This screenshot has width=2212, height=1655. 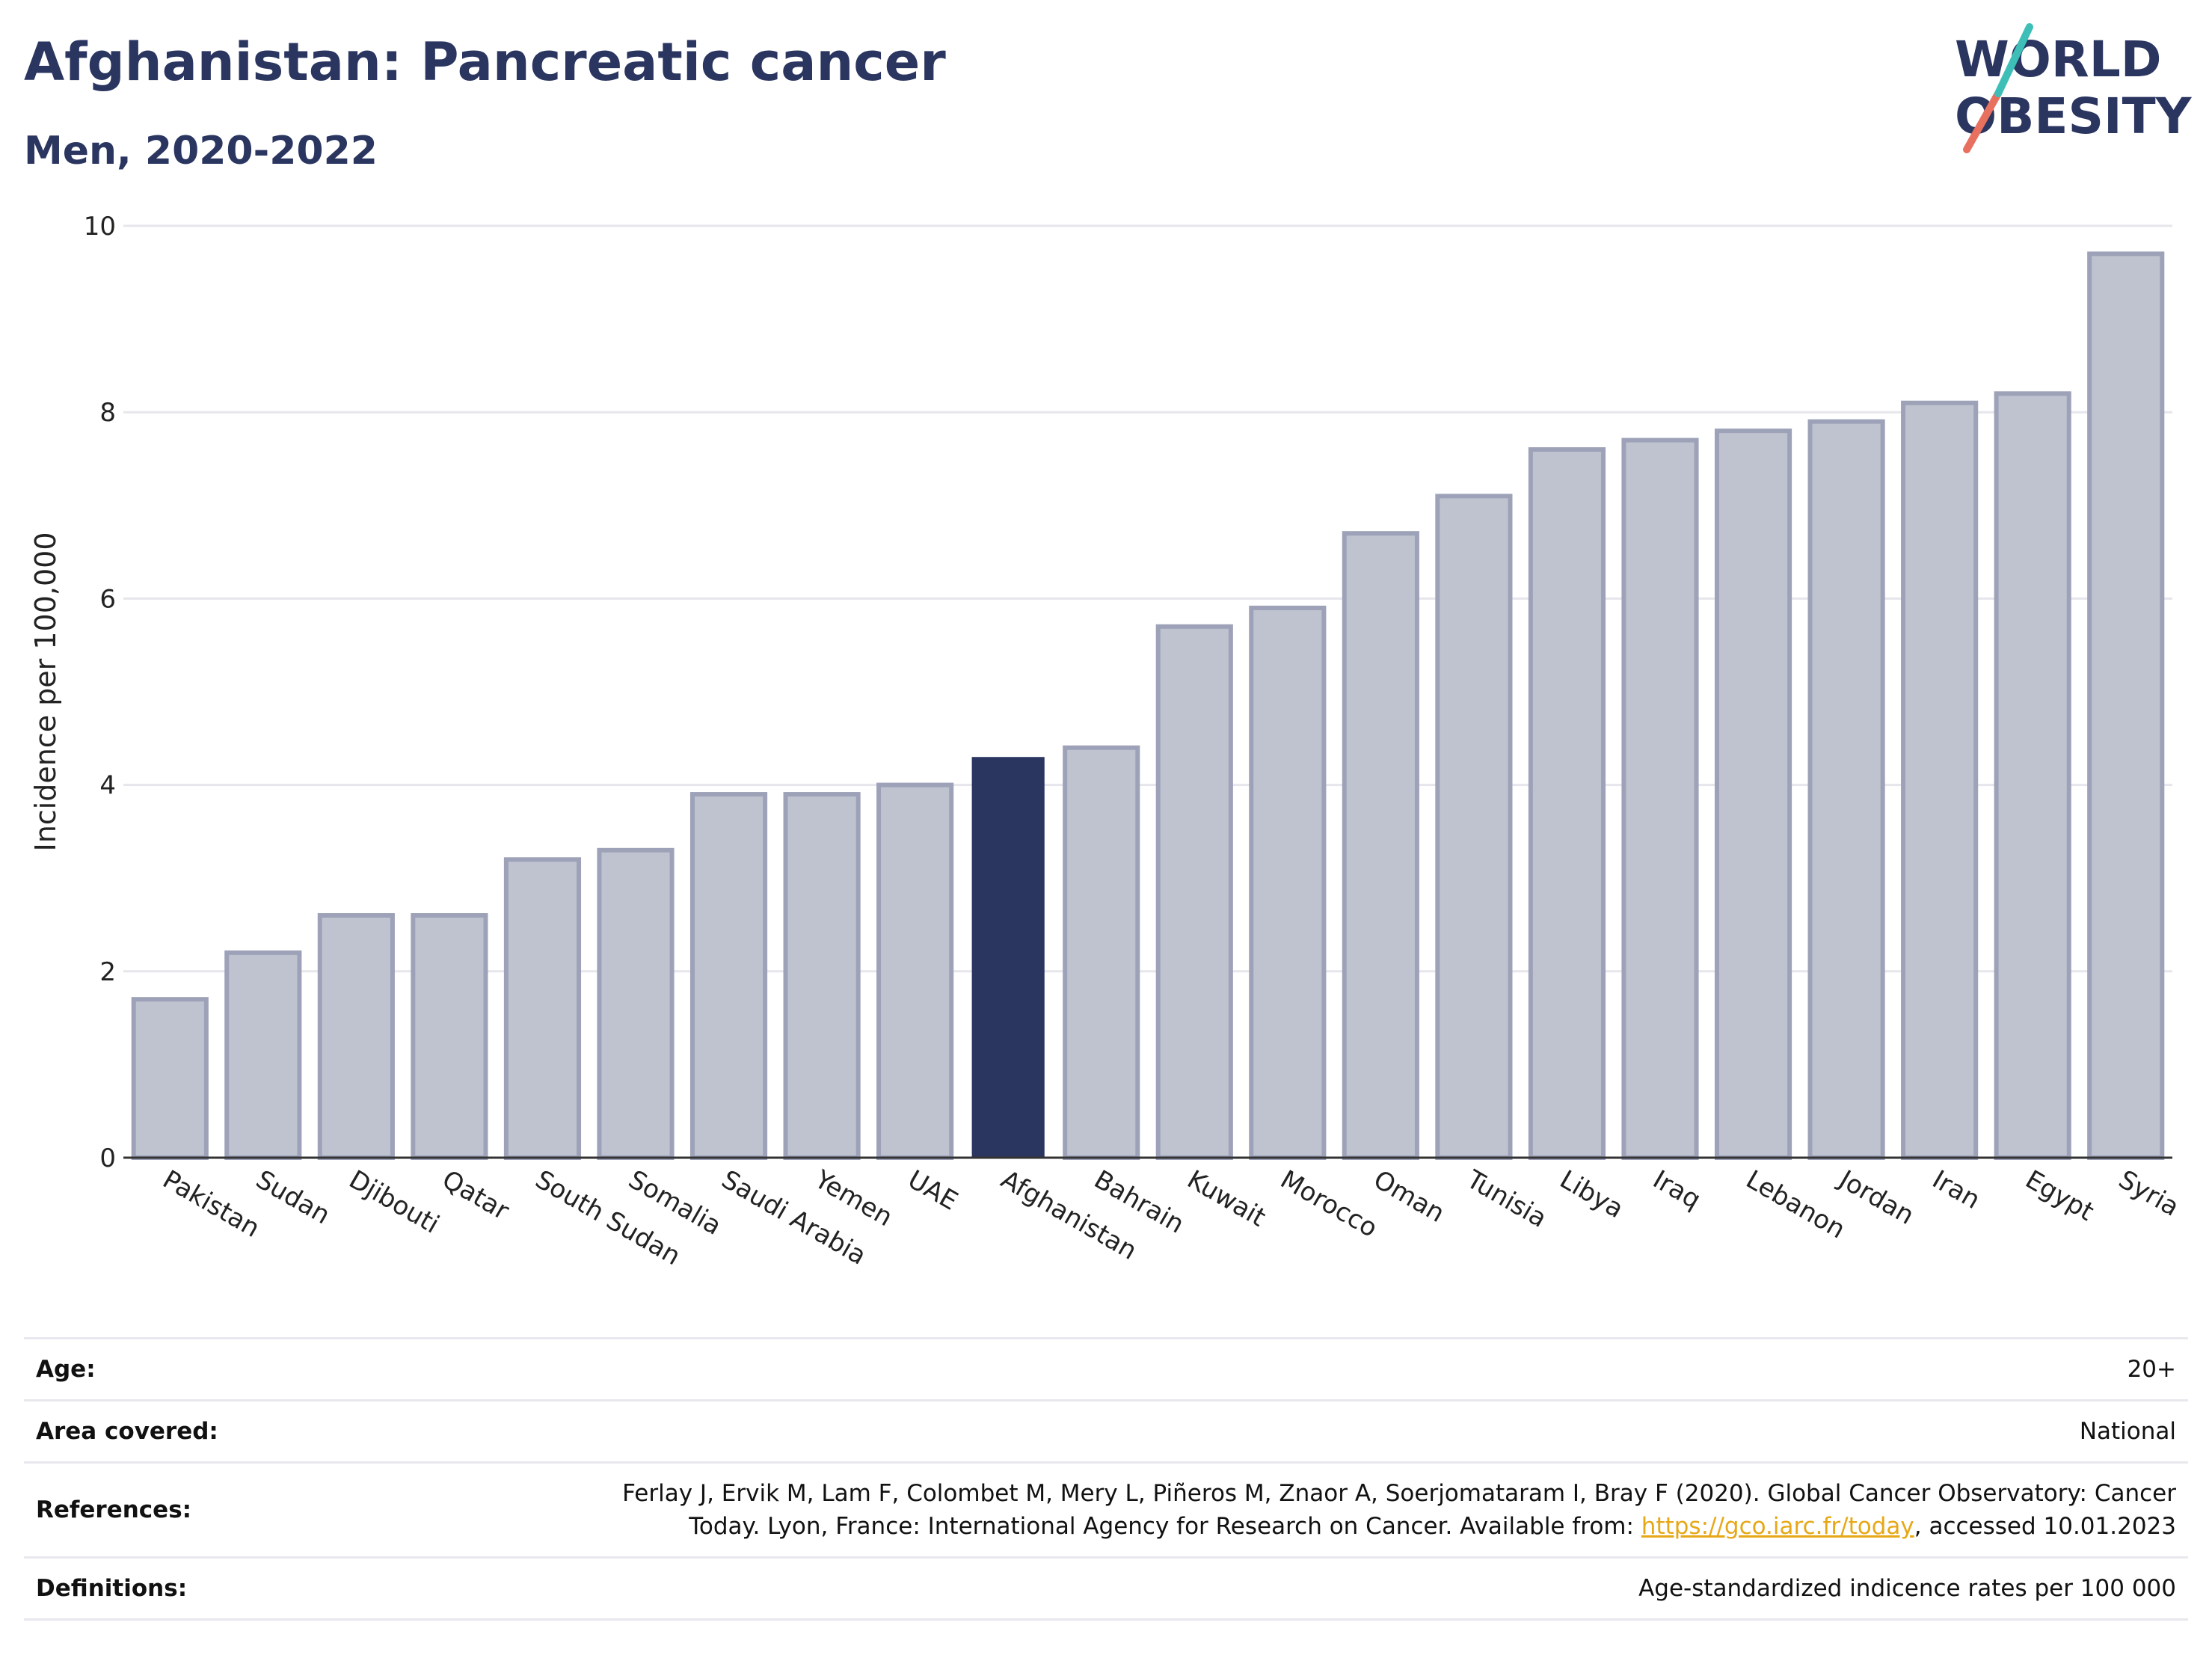 What do you see at coordinates (107, 413) in the screenshot?
I see `y-tick-label: 8` at bounding box center [107, 413].